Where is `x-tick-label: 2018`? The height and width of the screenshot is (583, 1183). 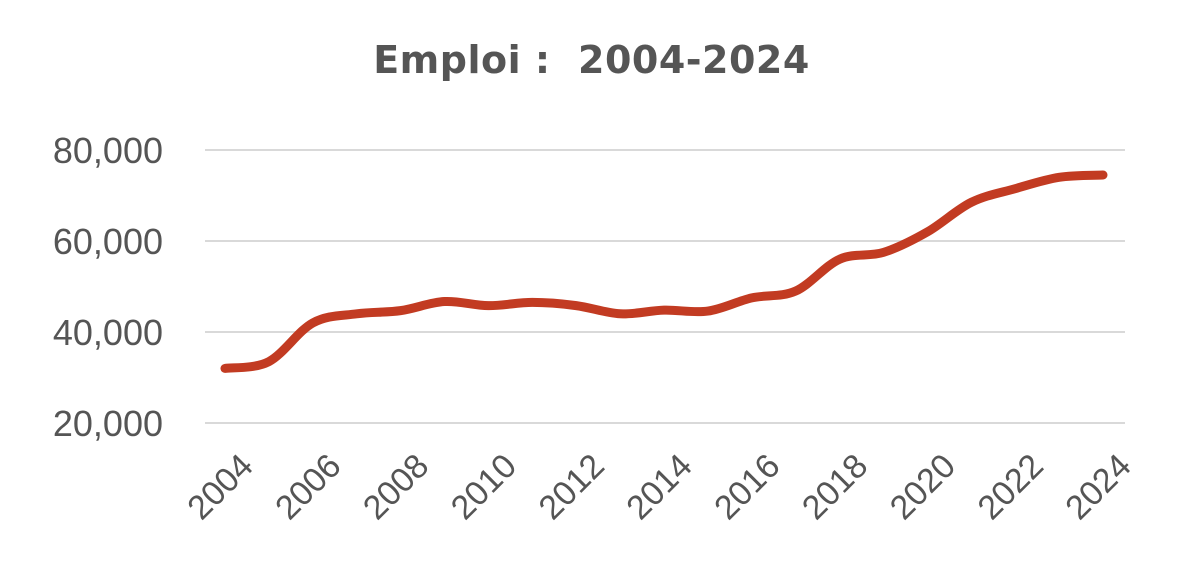 x-tick-label: 2018 is located at coordinates (835, 487).